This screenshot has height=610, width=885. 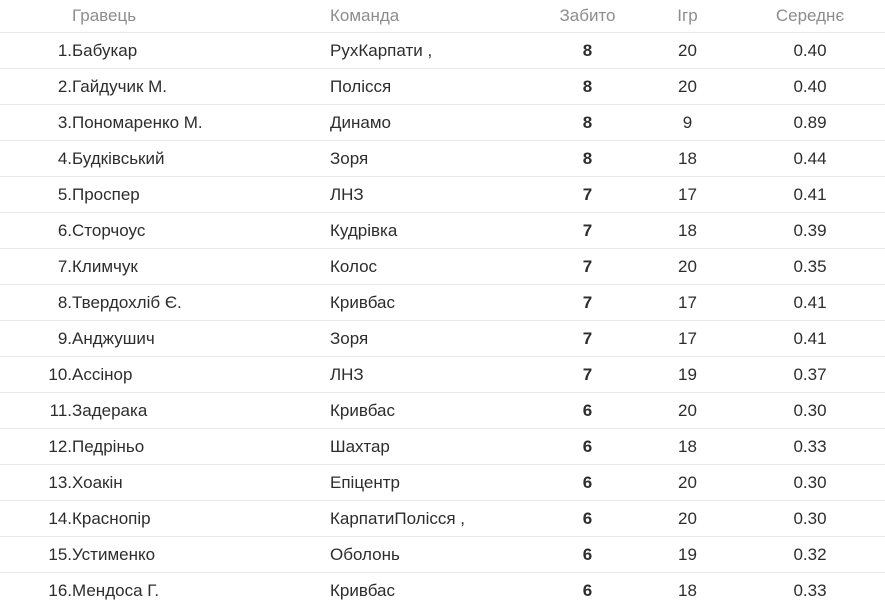 What do you see at coordinates (442, 194) in the screenshot?
I see `table-row: 5. Проспер ЛНЗ 7 17 0.41` at bounding box center [442, 194].